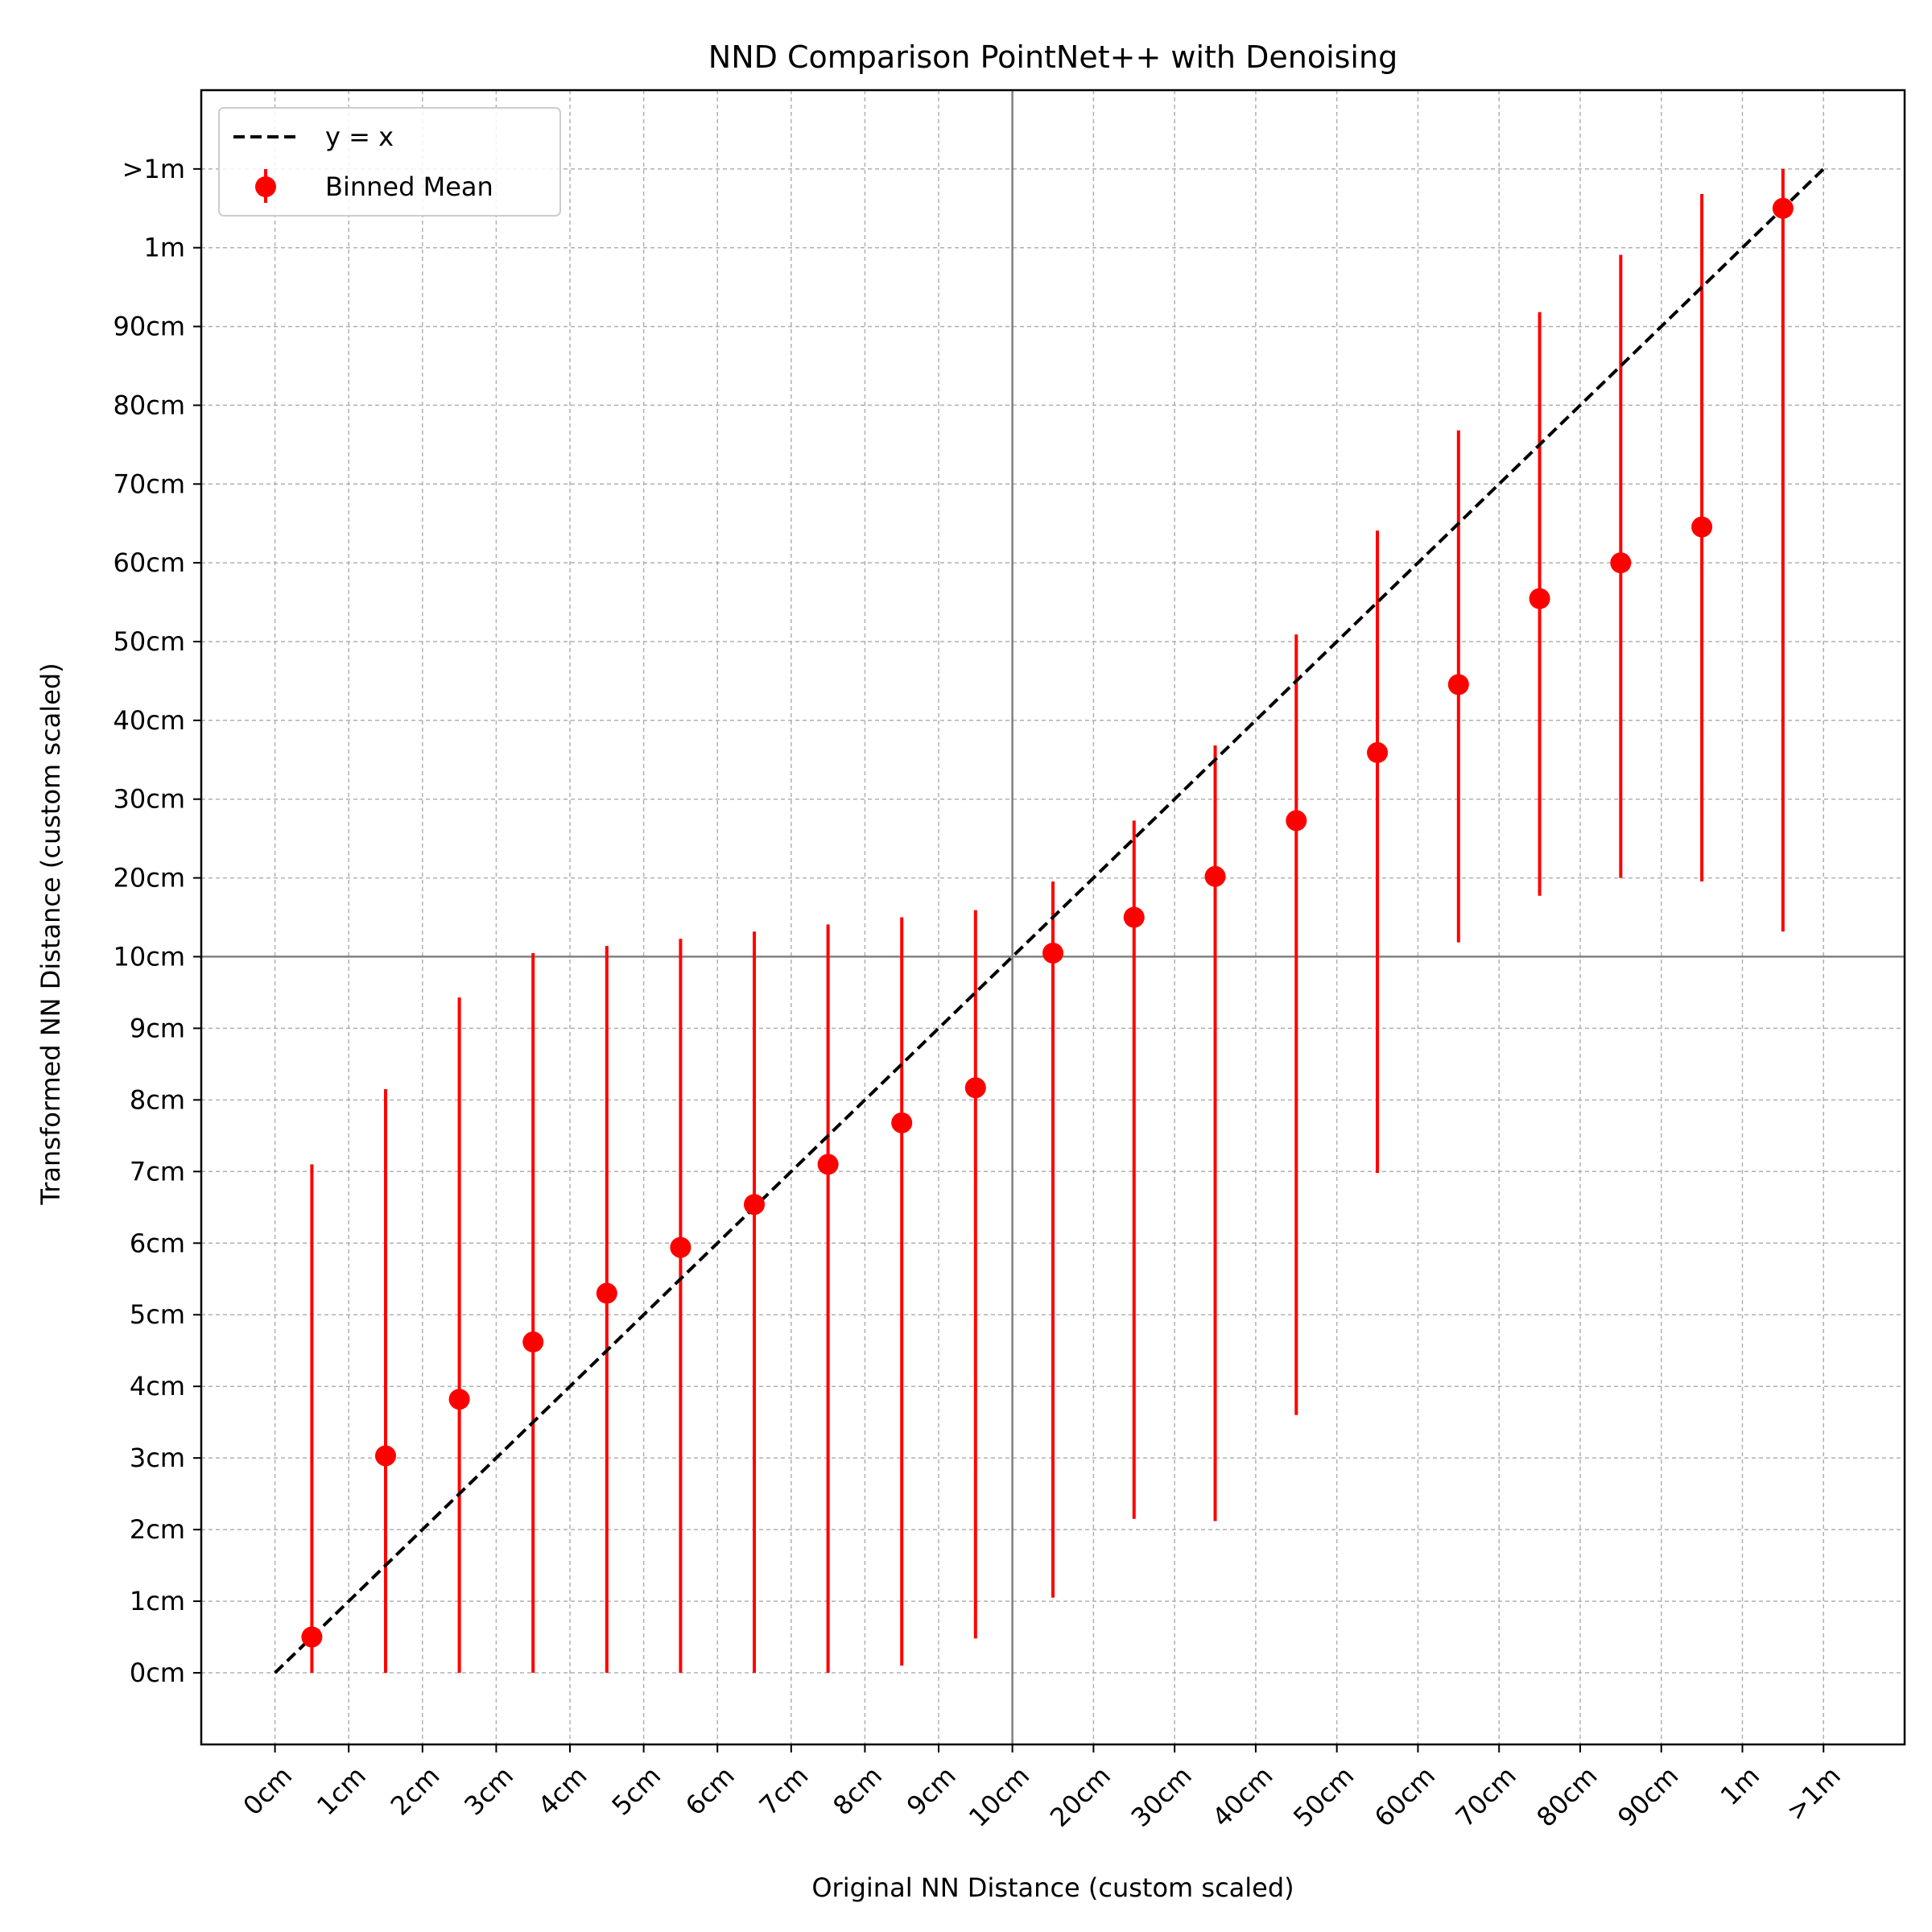  What do you see at coordinates (149, 484) in the screenshot?
I see `y-tick-label: 70cm` at bounding box center [149, 484].